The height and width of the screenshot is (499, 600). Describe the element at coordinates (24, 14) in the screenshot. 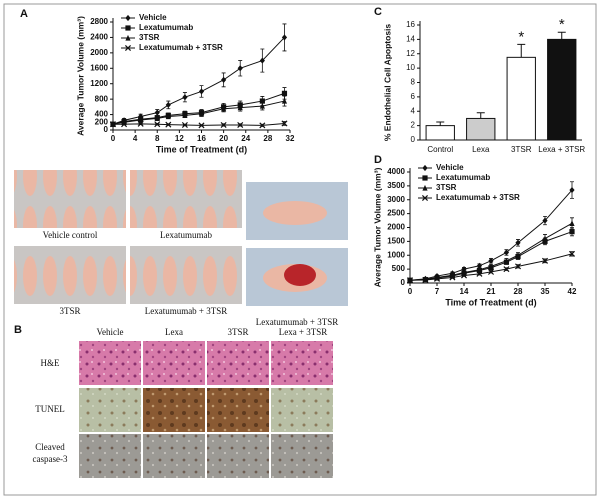

I see `panel-label: A` at that location.